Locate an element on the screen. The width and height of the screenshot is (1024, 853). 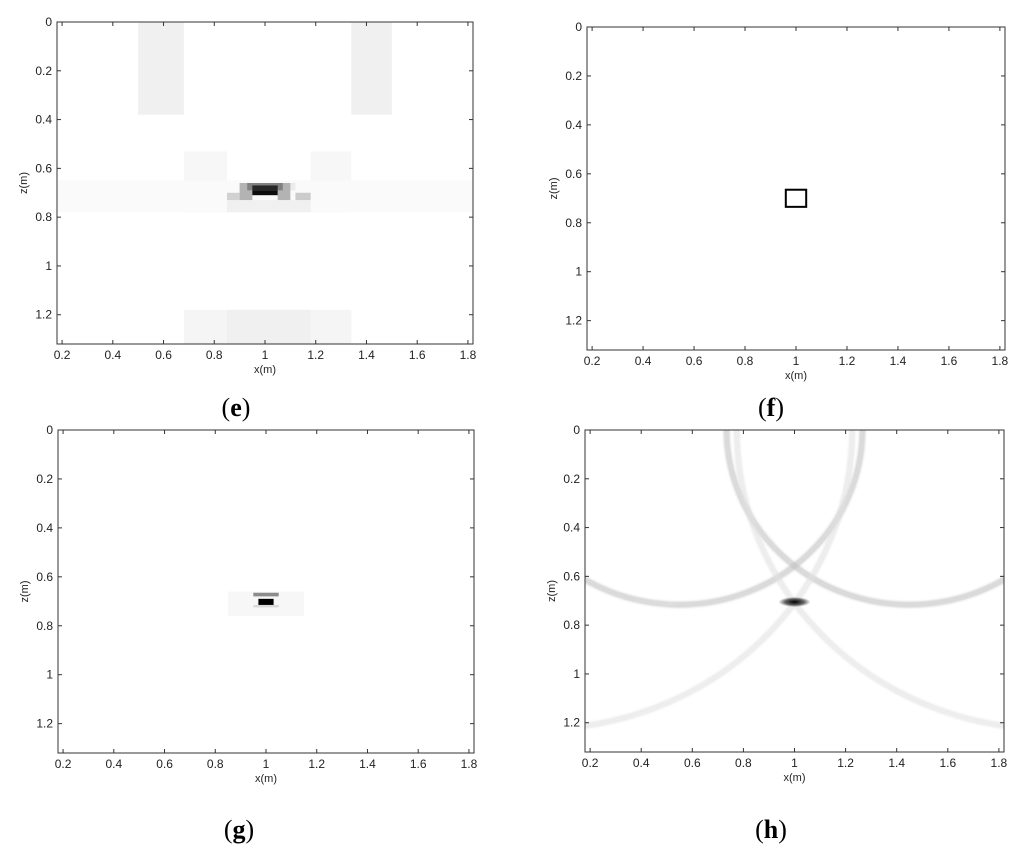
panel-letter: f is located at coordinates (771, 407).